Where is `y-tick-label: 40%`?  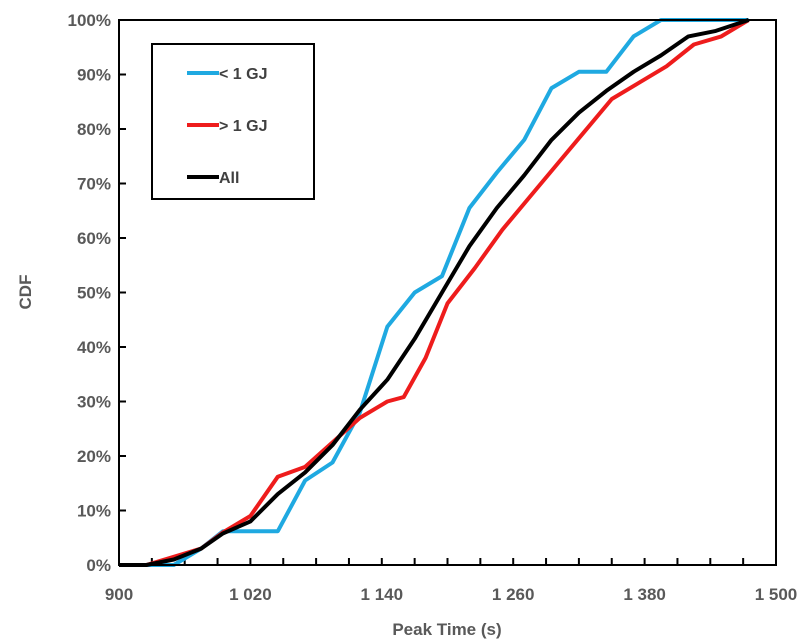 y-tick-label: 40% is located at coordinates (94, 347).